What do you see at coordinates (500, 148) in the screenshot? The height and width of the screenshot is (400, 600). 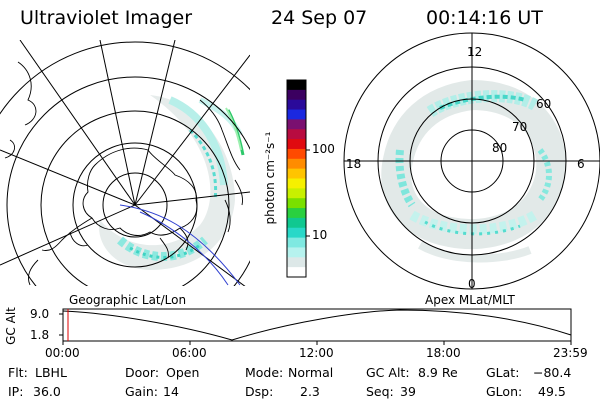 I see `mlat-label-80: 80` at bounding box center [500, 148].